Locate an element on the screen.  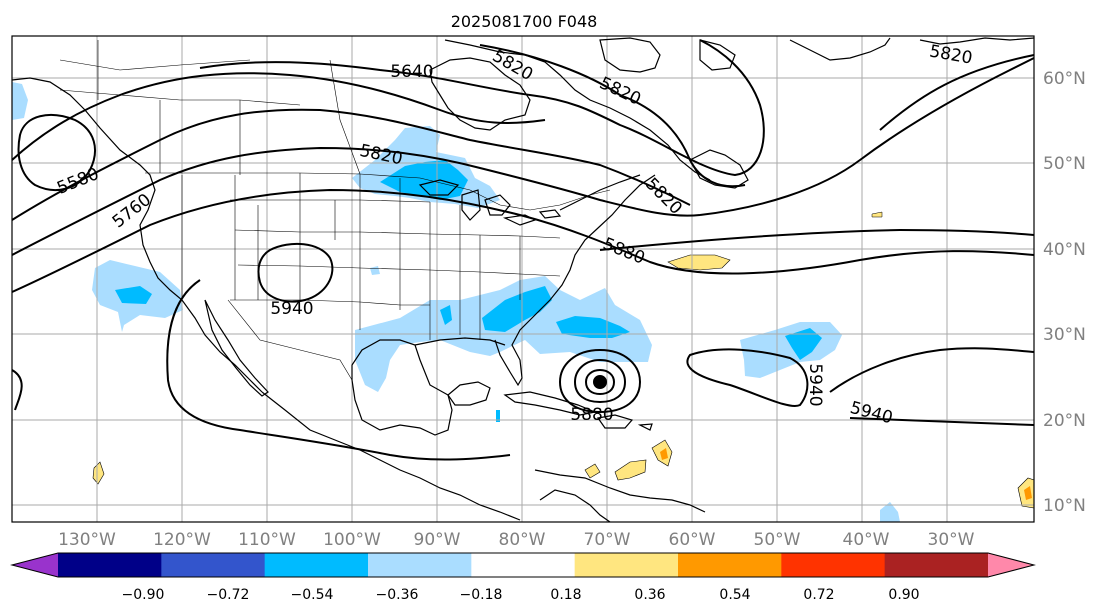
lon-label: 30°W is located at coordinates (951, 540).